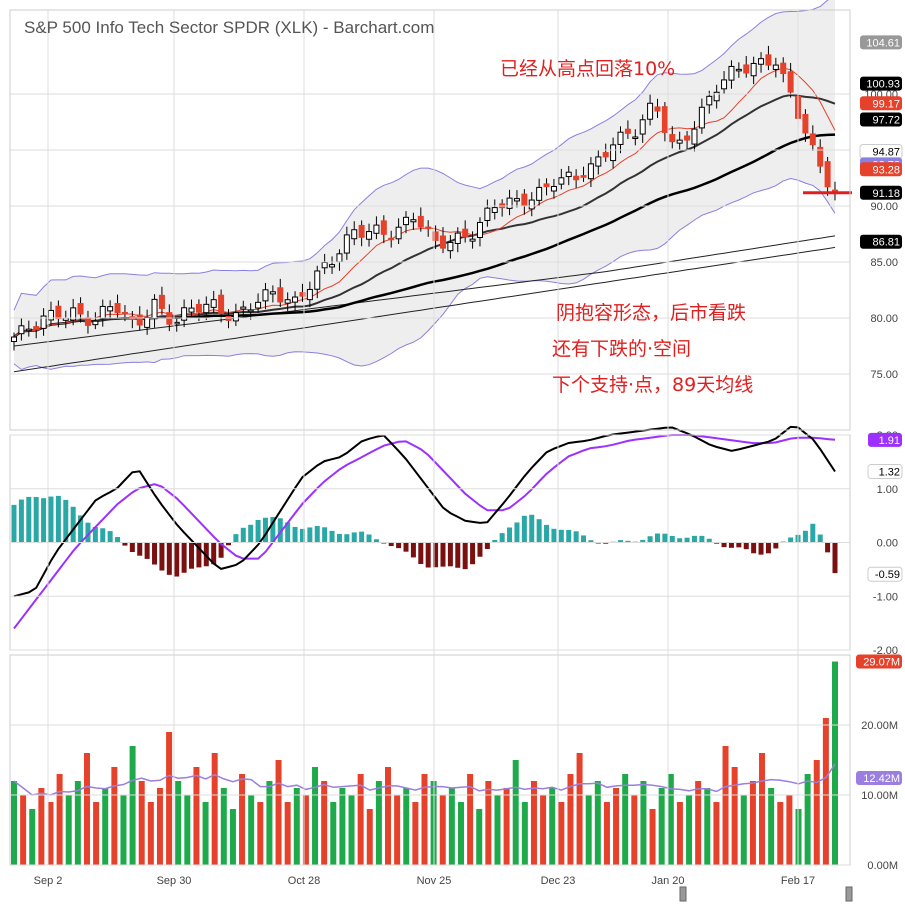  What do you see at coordinates (887, 544) in the screenshot?
I see `macd-tick-label: 0.00` at bounding box center [887, 544].